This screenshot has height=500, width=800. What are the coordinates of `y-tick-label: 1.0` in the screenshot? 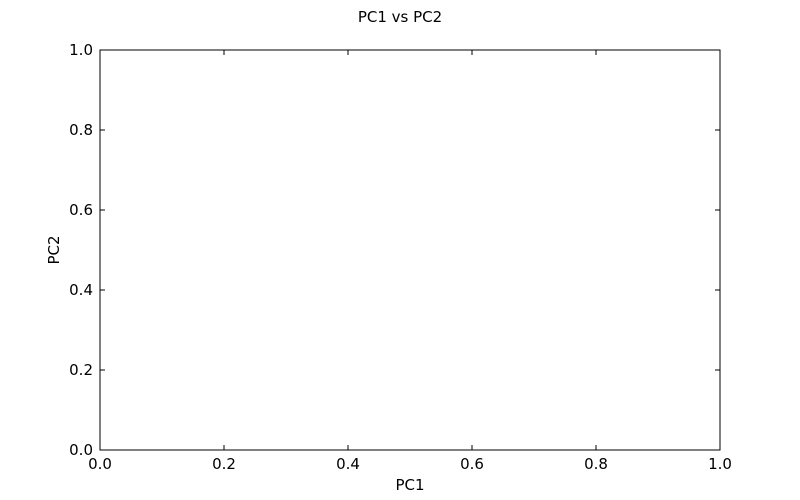 It's located at (81, 50).